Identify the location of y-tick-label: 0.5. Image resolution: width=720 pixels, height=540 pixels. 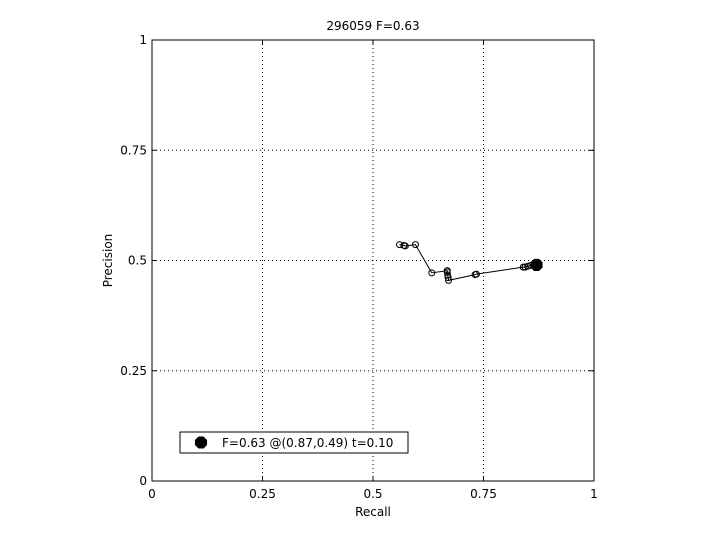
(137, 261).